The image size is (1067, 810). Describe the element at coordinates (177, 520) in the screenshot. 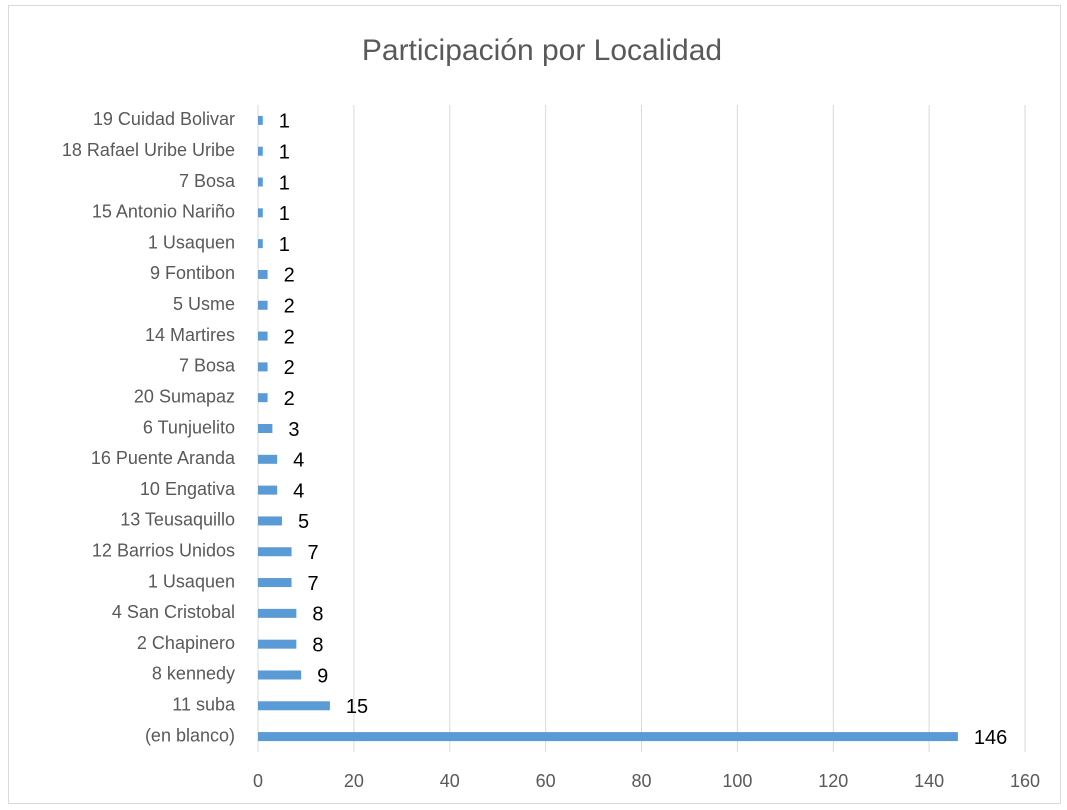

I see `y-tick-label: 13 Teusaquillo` at that location.